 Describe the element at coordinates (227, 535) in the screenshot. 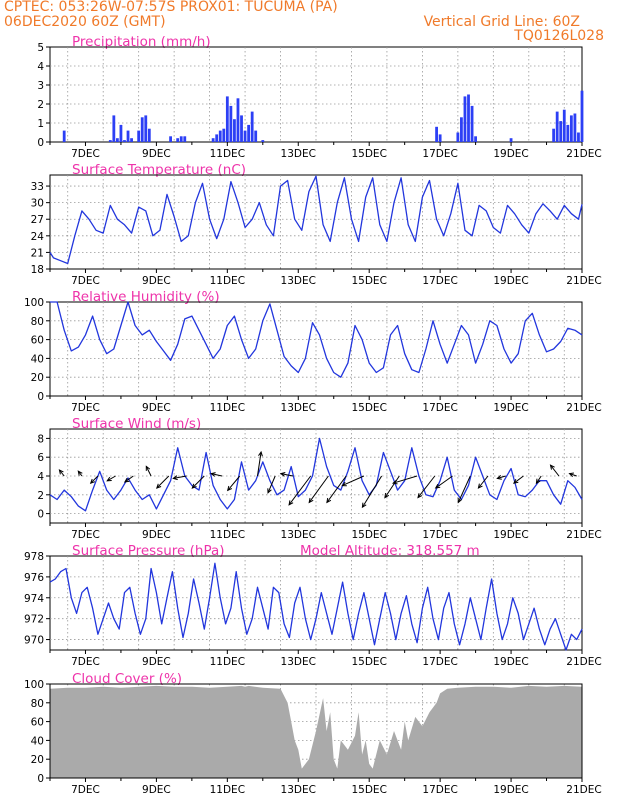

I see `wind-xtick-label: 11DEC` at that location.